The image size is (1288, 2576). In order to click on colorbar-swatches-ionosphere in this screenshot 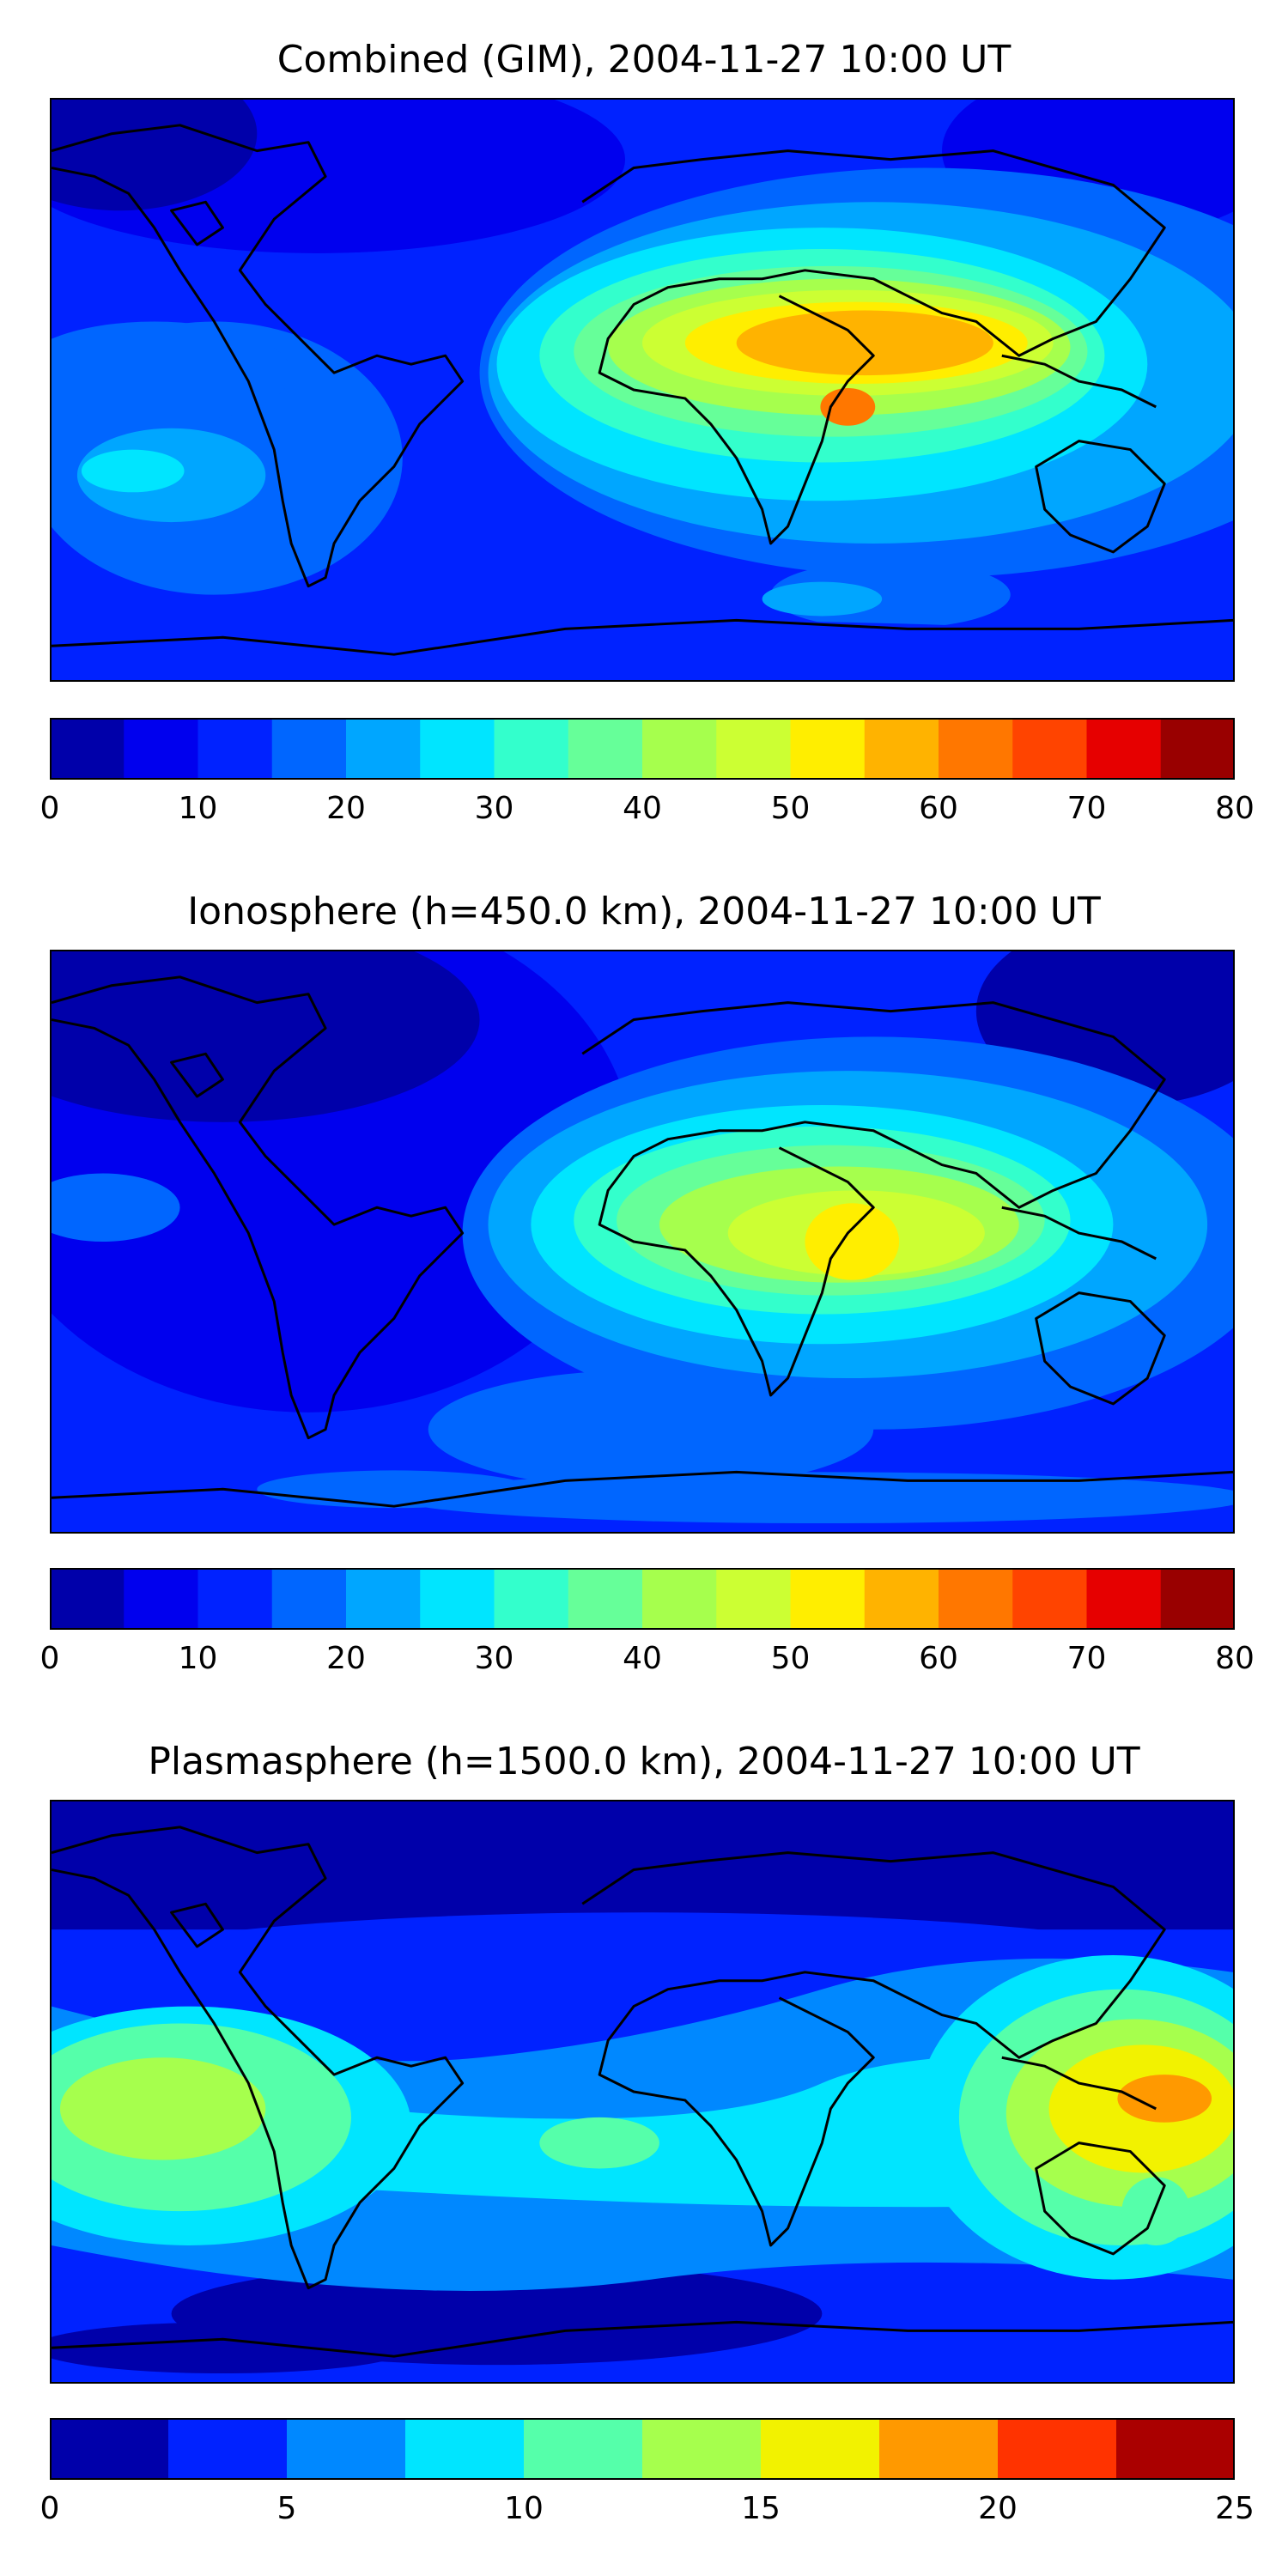, I will do `click(642, 1599)`.